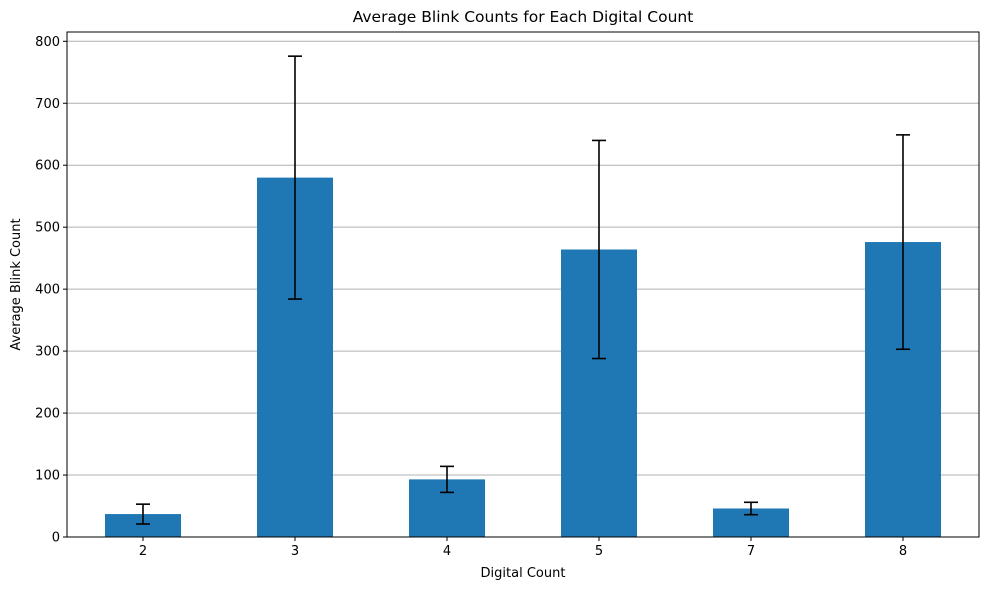  Describe the element at coordinates (47, 290) in the screenshot. I see `y-tick-label: 400` at that location.